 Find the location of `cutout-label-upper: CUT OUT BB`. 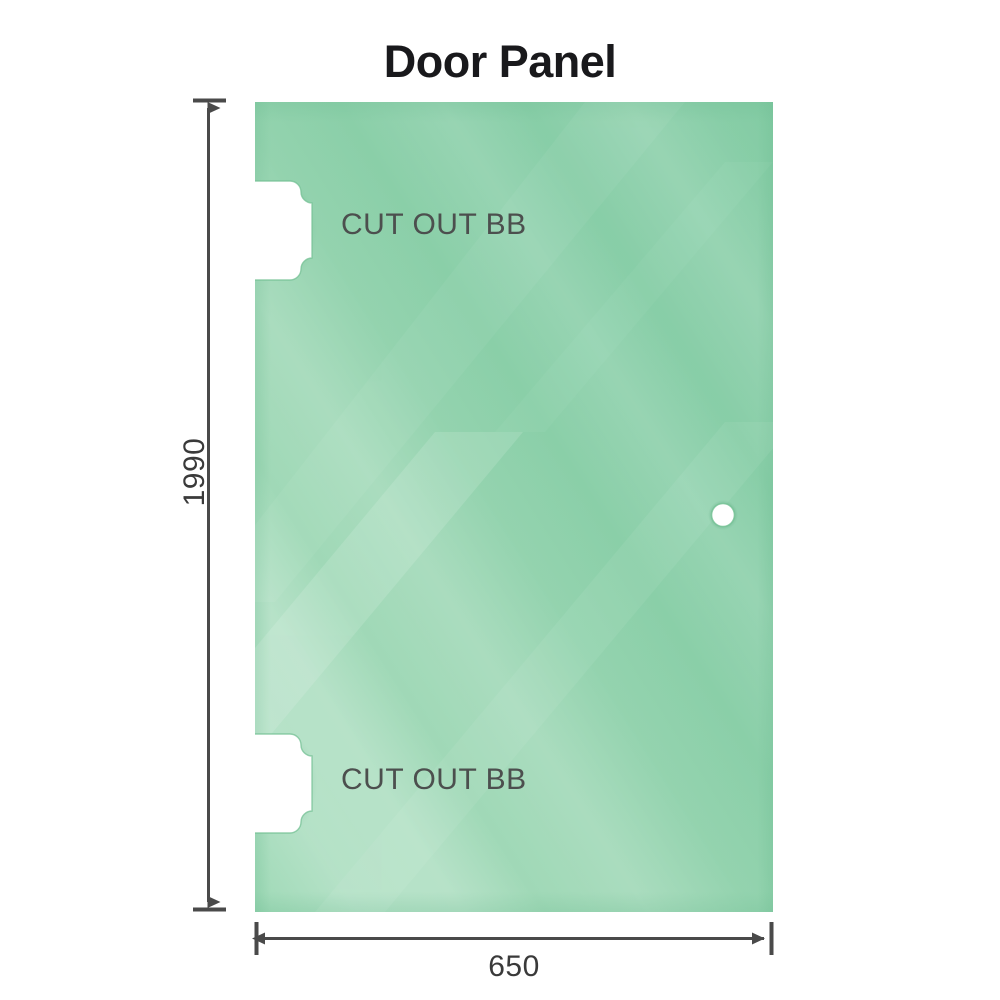

cutout-label-upper: CUT OUT BB is located at coordinates (434, 224).